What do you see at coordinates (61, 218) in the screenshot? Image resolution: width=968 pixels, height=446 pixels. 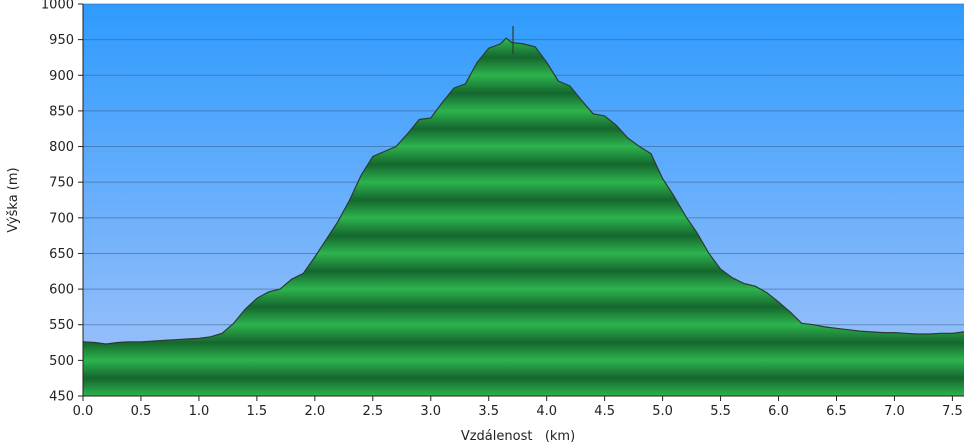 I see `y-tick-label: 700` at bounding box center [61, 218].